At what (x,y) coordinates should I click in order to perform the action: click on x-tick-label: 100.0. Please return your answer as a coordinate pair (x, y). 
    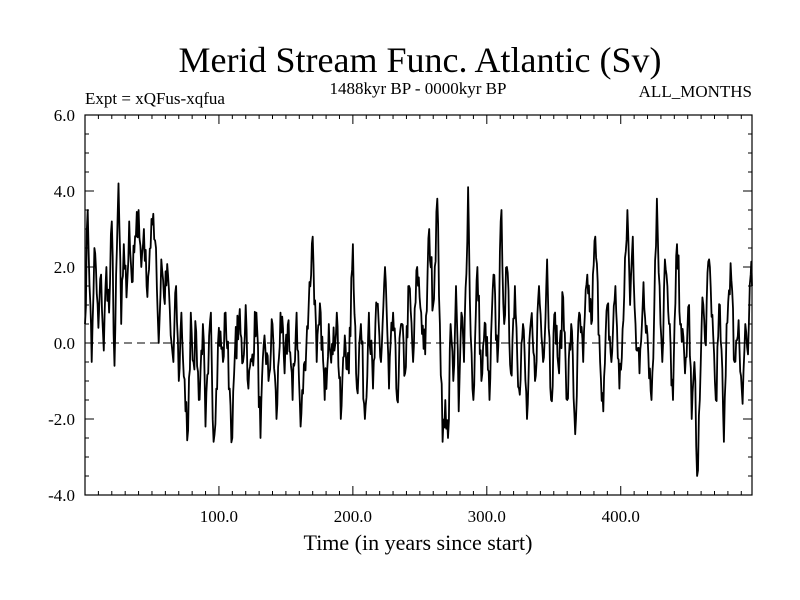
    Looking at the image, I should click on (219, 516).